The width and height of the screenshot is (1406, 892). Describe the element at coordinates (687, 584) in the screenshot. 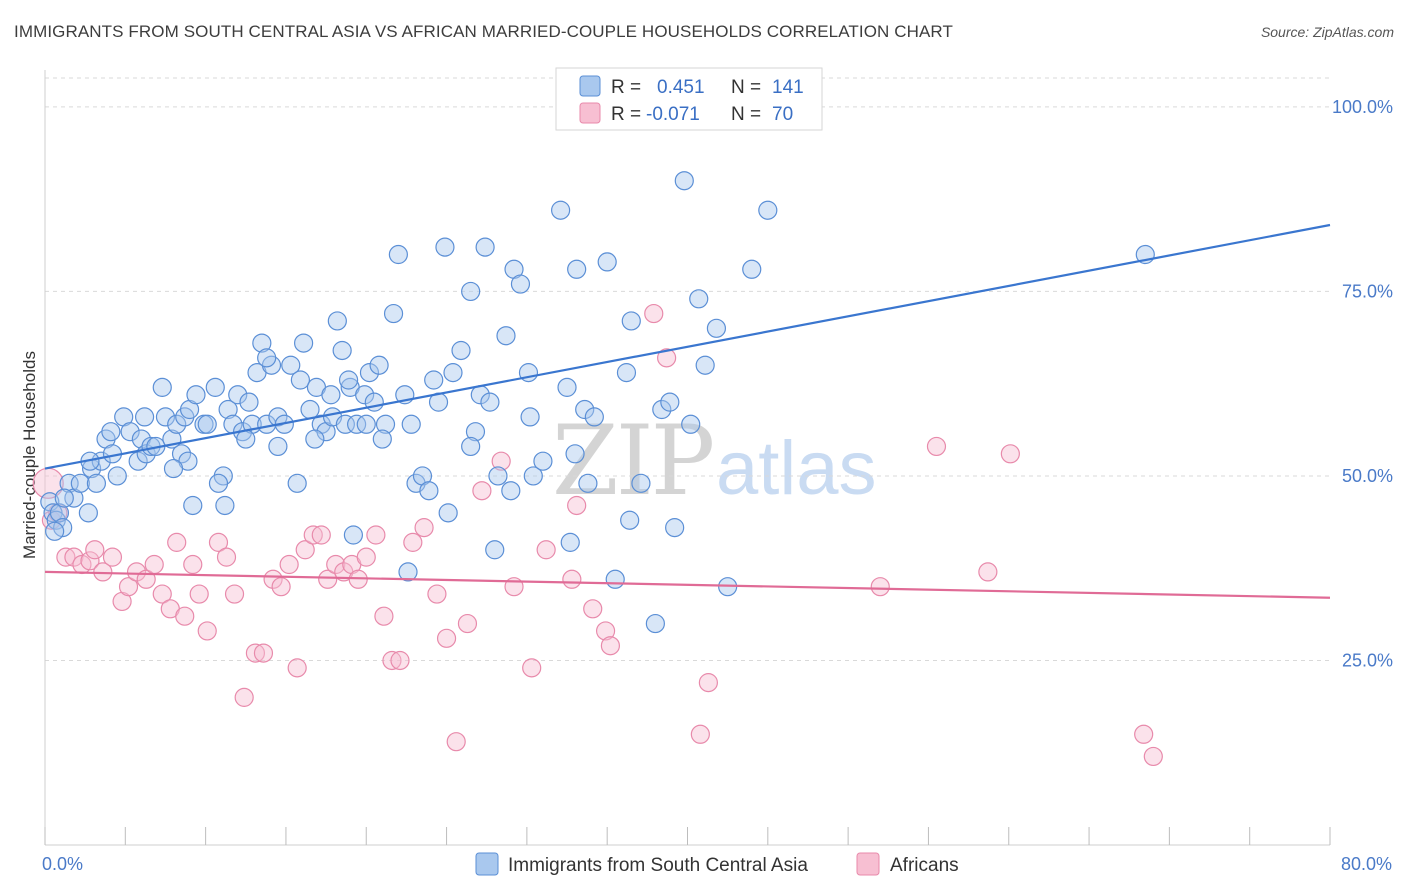

I see `trendline-africans` at that location.